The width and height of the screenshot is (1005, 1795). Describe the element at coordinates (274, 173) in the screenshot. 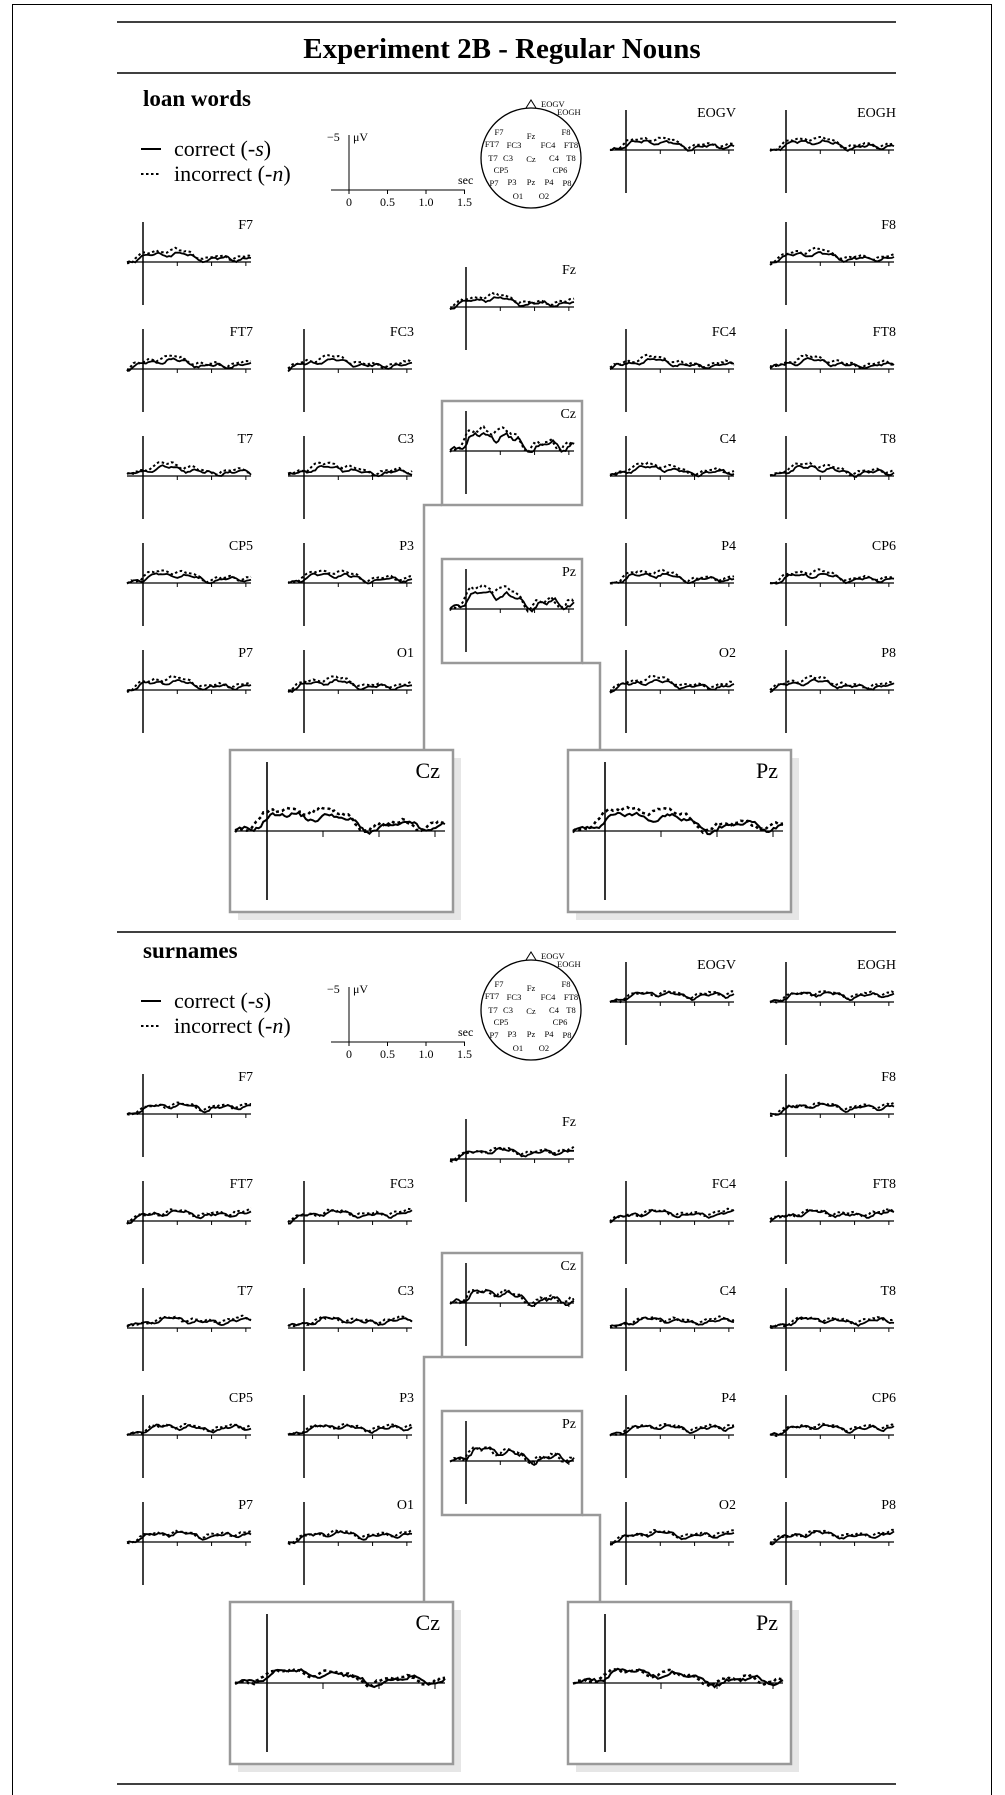

I see `legend-suffix: -n` at that location.